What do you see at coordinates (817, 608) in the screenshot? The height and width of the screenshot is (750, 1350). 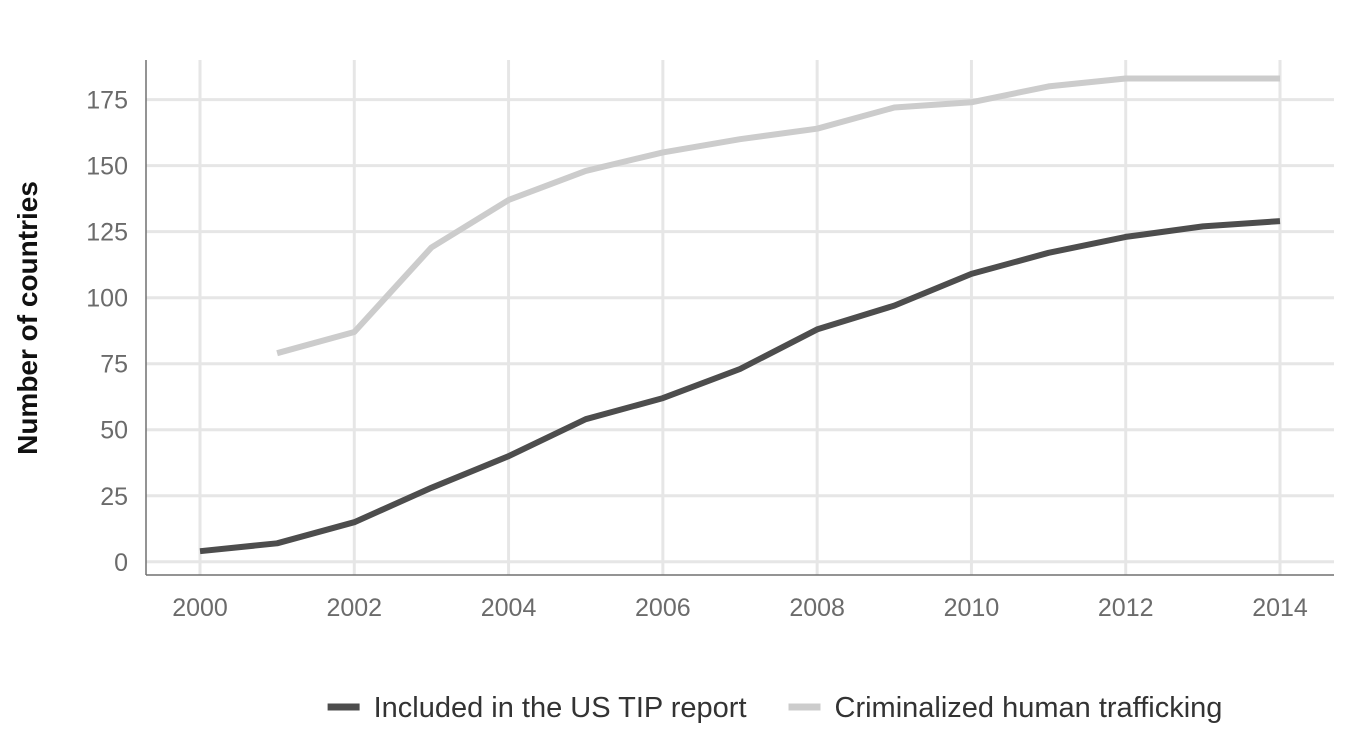 I see `x-tick-label: 2008` at bounding box center [817, 608].